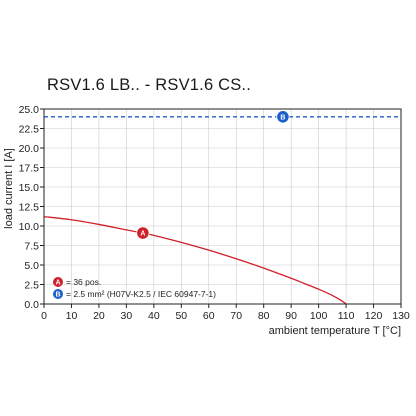  Describe the element at coordinates (209, 316) in the screenshot. I see `x-tick-label: 60` at that location.